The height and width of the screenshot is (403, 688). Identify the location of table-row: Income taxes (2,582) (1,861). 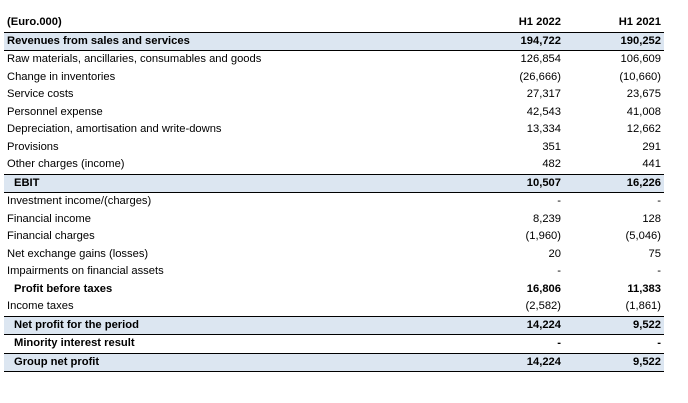
(334, 307).